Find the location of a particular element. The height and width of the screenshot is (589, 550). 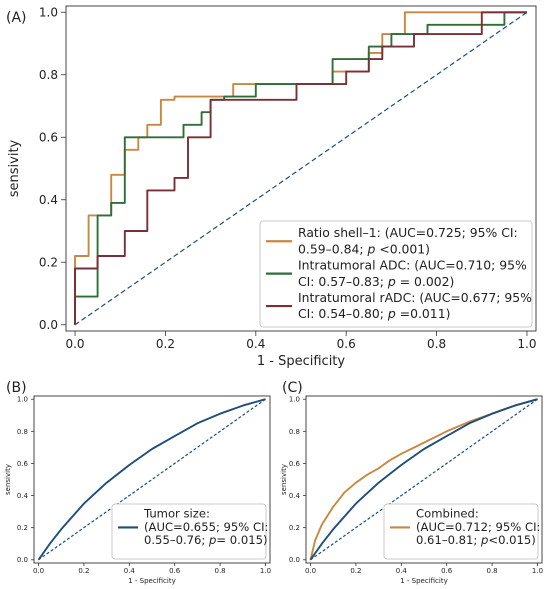

legend-text: Intratumoral ADC: (AUC=0.710; 95% is located at coordinates (412, 265).